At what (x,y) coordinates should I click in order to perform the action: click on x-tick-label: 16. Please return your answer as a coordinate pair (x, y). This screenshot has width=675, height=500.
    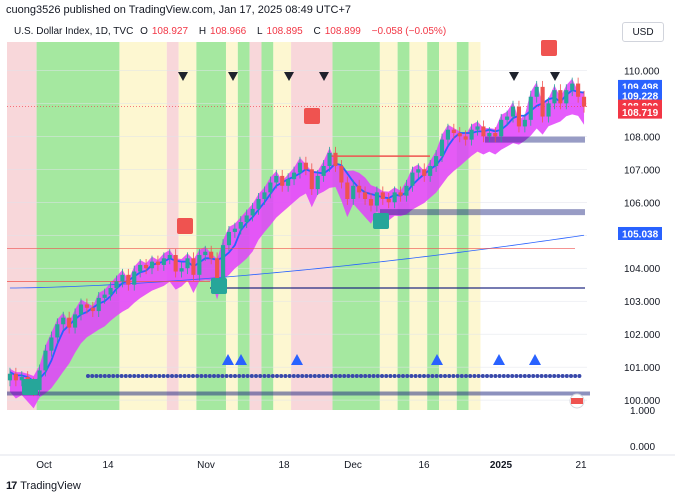
    Looking at the image, I should click on (424, 465).